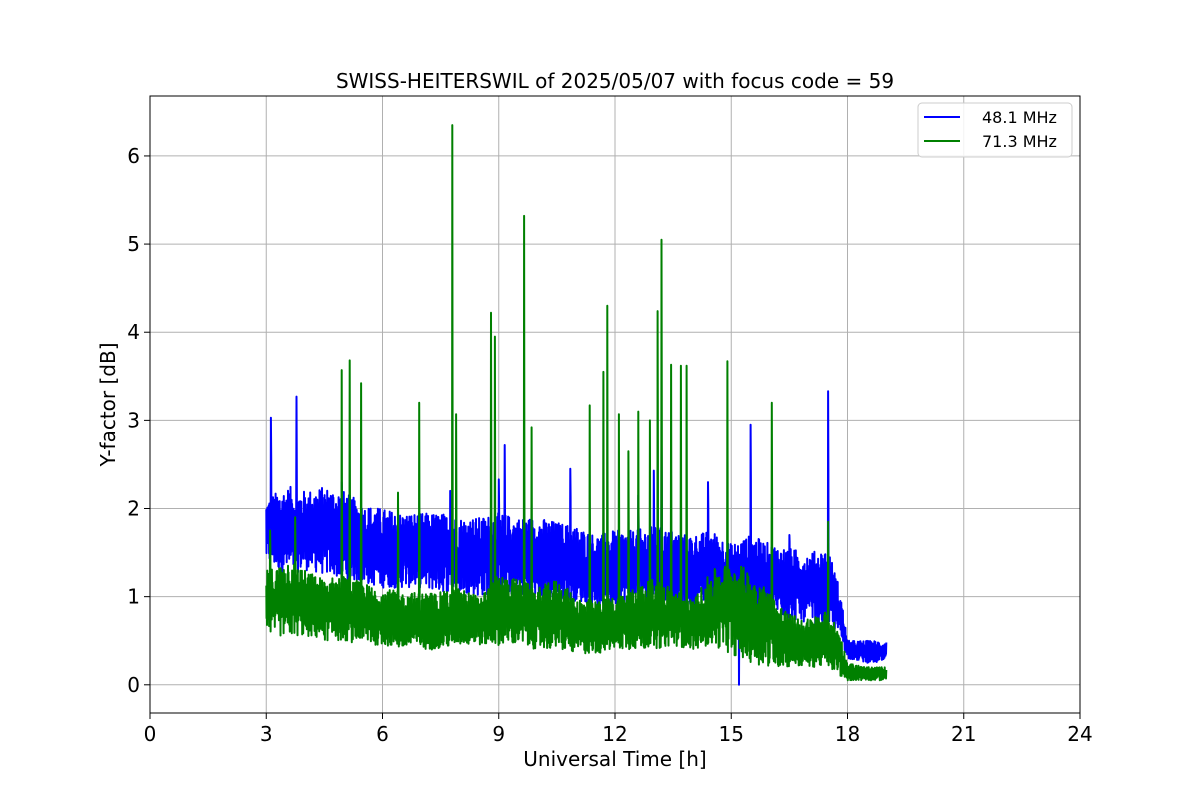  I want to click on x-tick-label: 6, so click(382, 734).